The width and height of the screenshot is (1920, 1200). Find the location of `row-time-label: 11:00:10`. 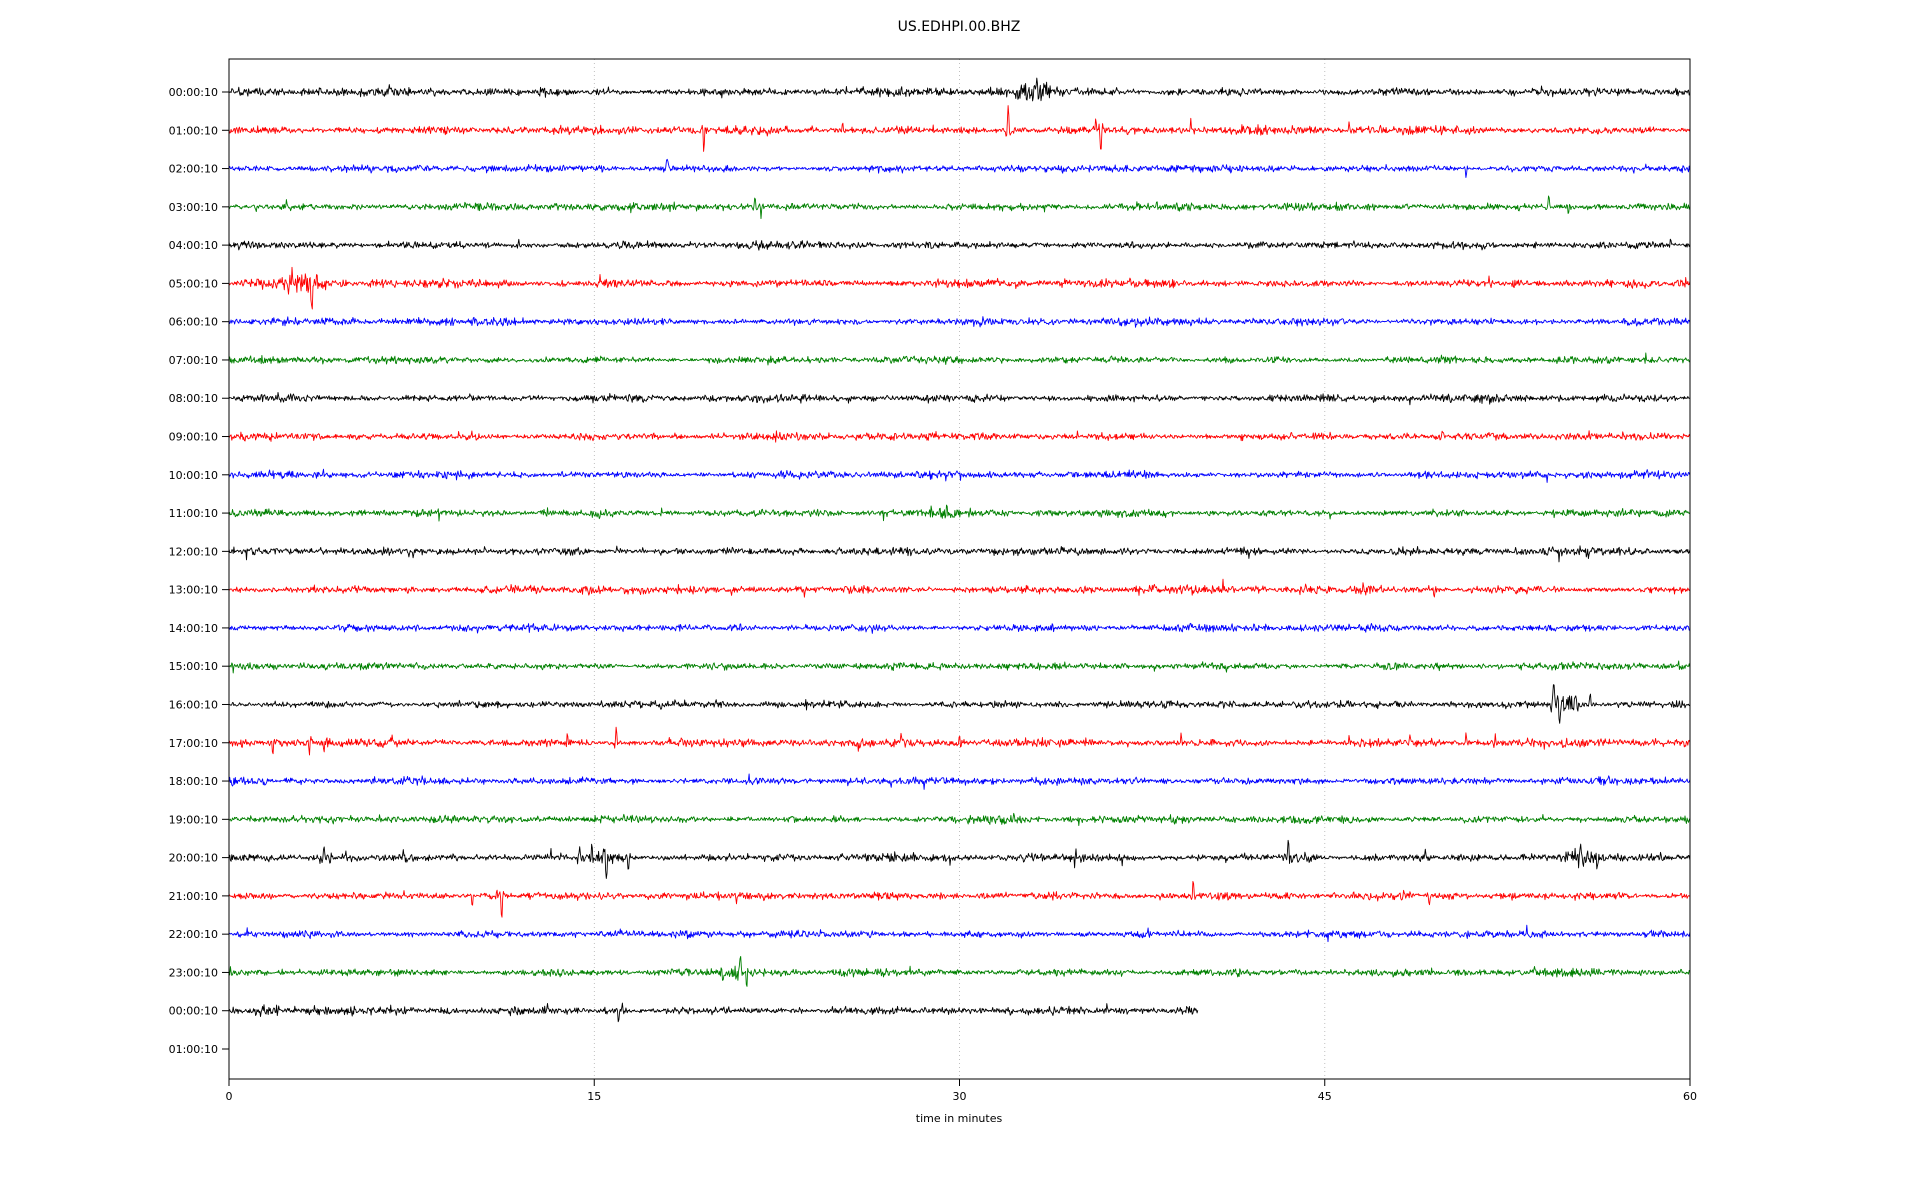

row-time-label: 11:00:10 is located at coordinates (193, 513).